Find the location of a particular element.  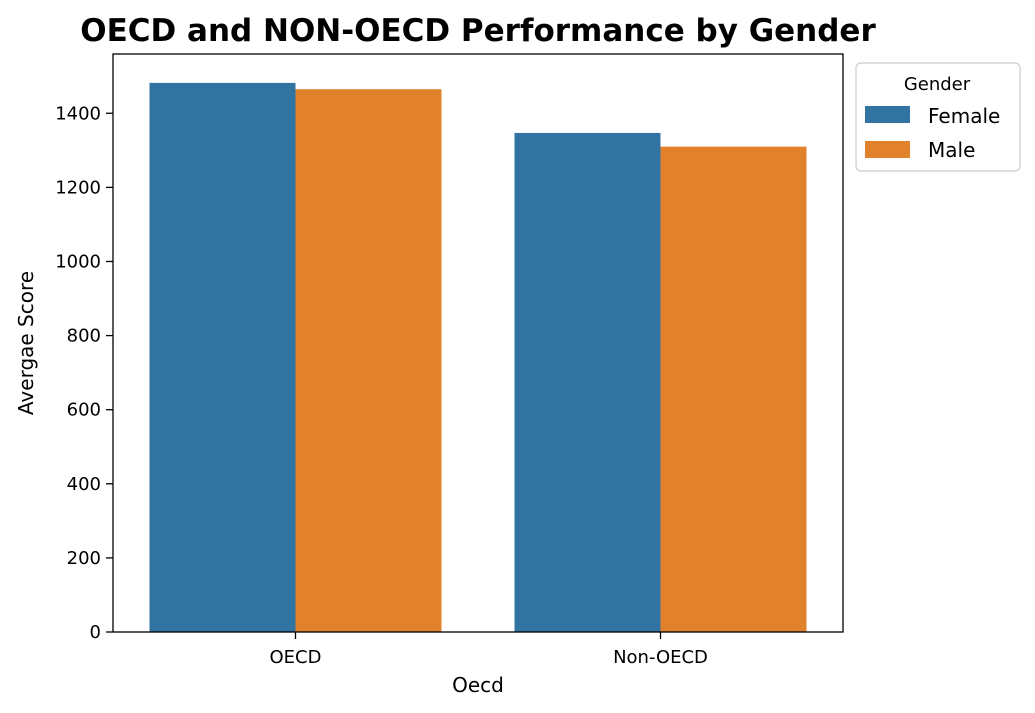

x-tick-label-oecd: OECD is located at coordinates (296, 657).